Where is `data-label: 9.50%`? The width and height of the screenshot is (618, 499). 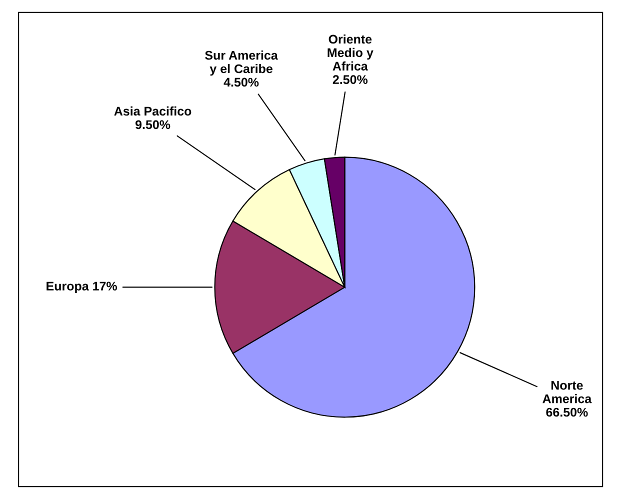
data-label: 9.50% is located at coordinates (152, 125).